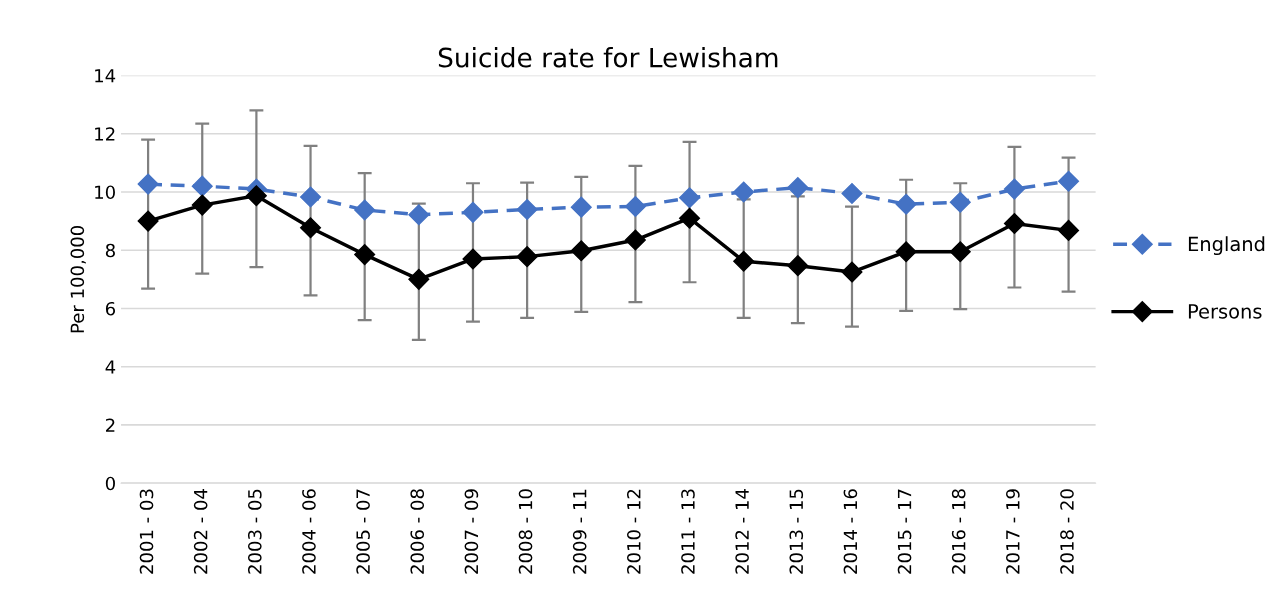 This screenshot has width=1274, height=604. I want to click on chart-title: Suicide rate for Lewisham, so click(608, 57).